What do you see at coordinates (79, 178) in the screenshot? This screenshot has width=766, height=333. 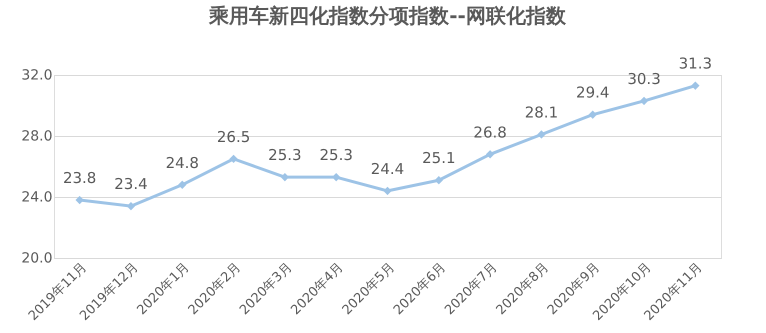 I see `data-label: 23.8` at bounding box center [79, 178].